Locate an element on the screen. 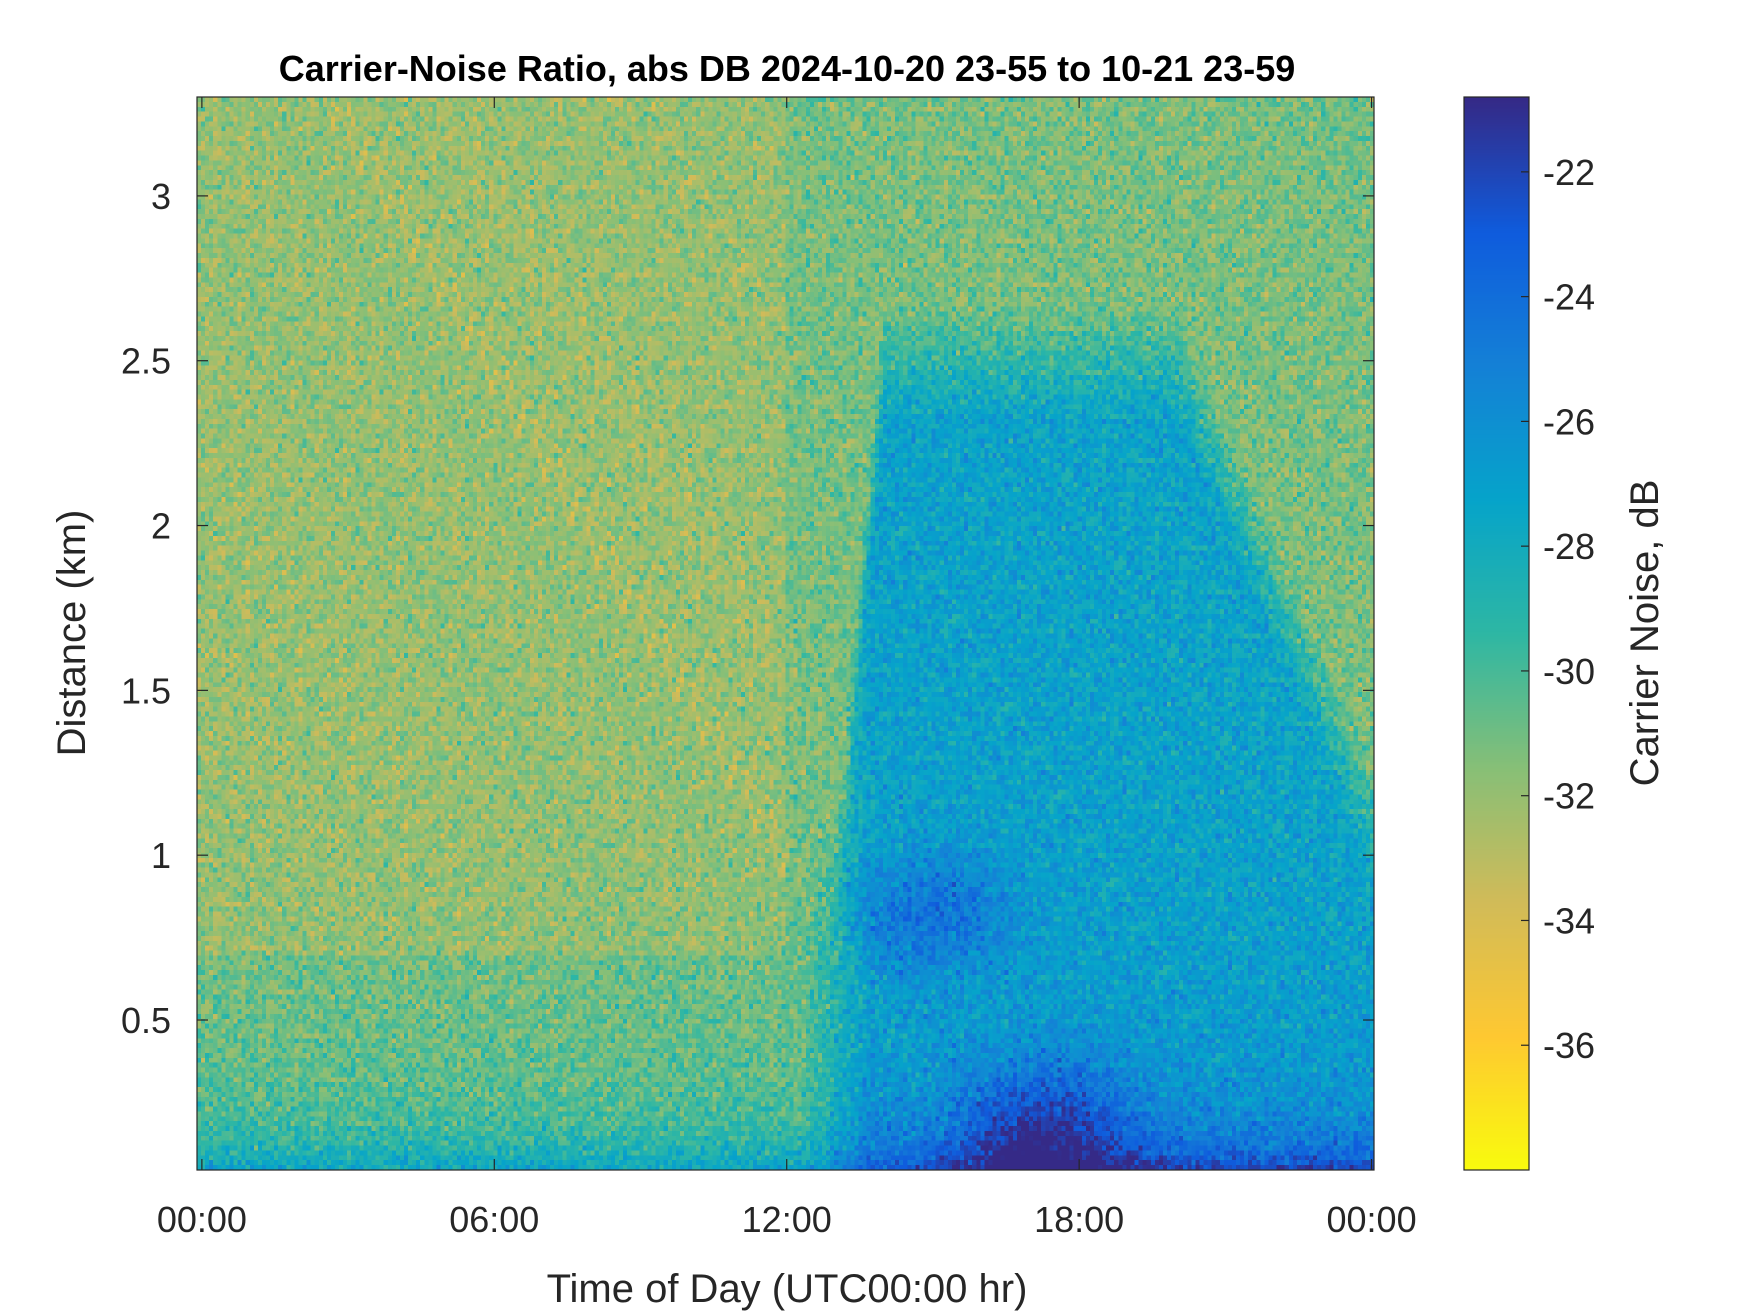  y-tick-label: 3 is located at coordinates (161, 196).